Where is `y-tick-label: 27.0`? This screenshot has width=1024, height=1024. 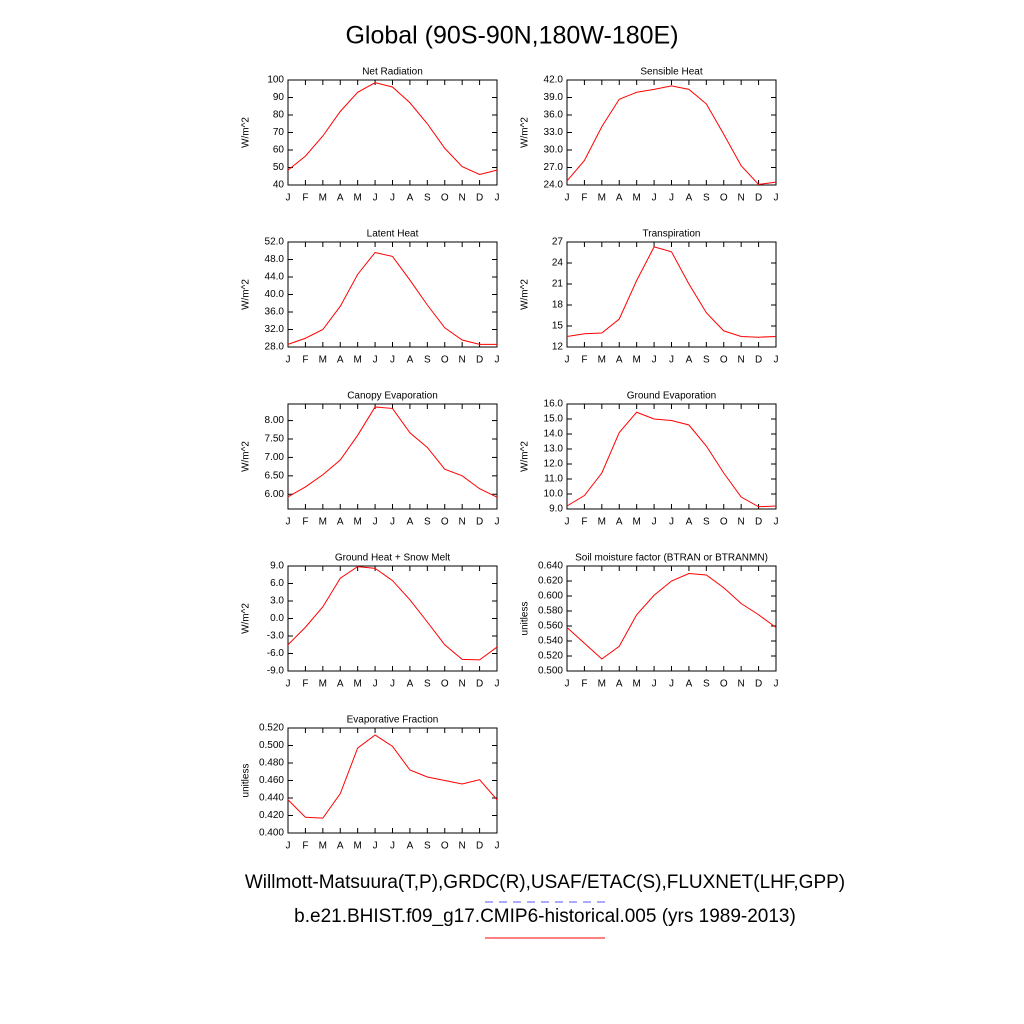
y-tick-label: 27.0 is located at coordinates (554, 167).